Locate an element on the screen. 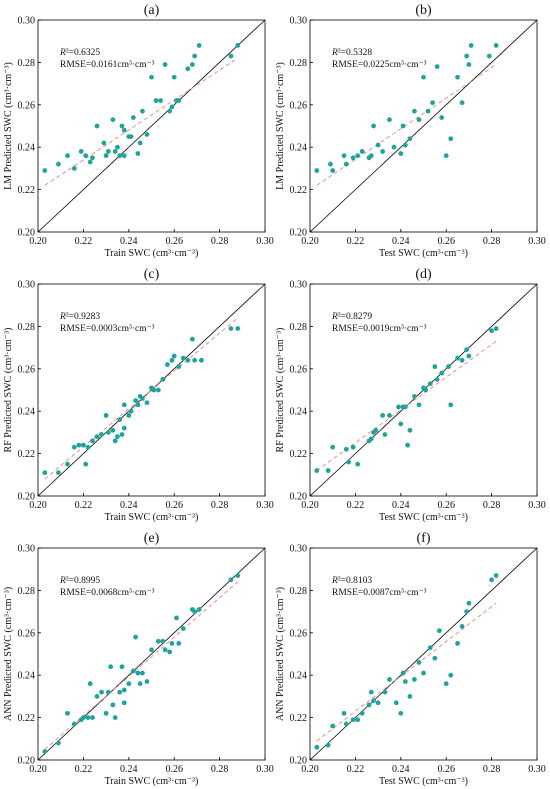  y-tick-label: 0.28 is located at coordinates (27, 591).